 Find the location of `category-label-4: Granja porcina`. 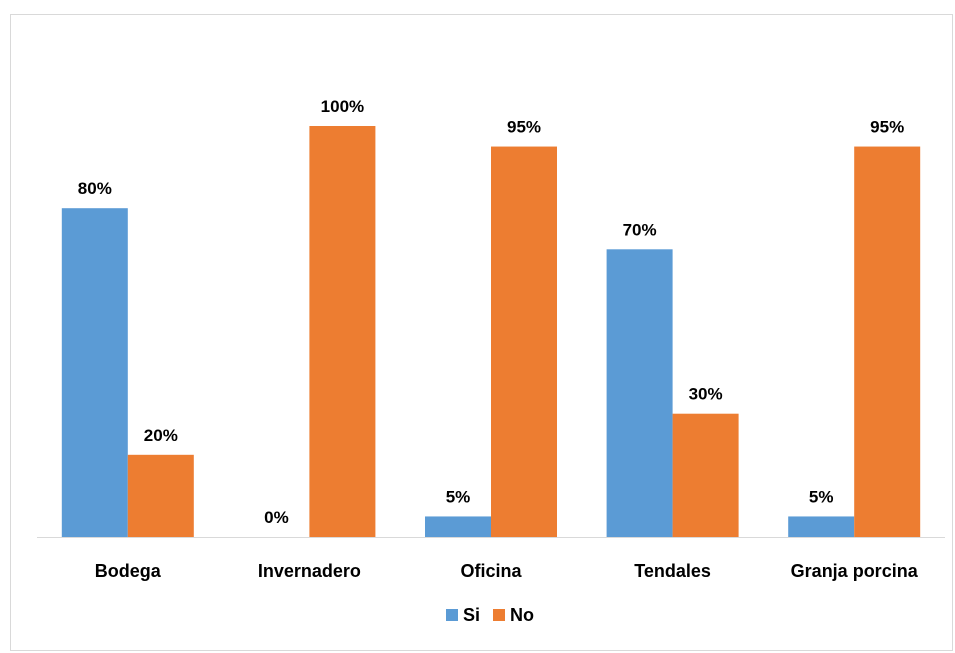

category-label-4: Granja porcina is located at coordinates (855, 571).